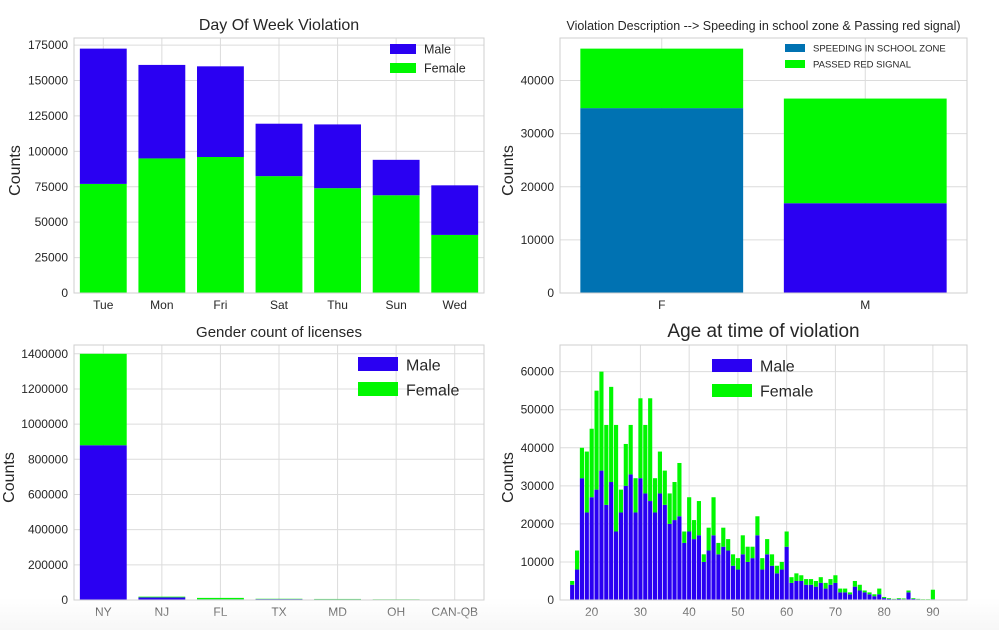  What do you see at coordinates (48, 565) in the screenshot?
I see `y-tick-label: 200000` at bounding box center [48, 565].